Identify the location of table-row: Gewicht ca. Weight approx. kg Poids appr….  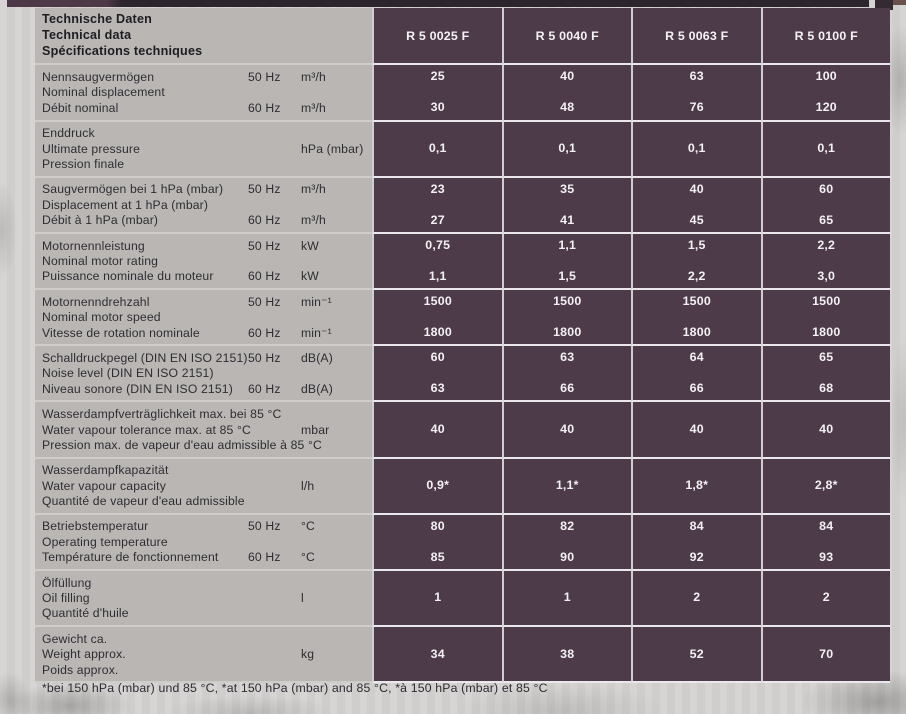
(463, 655).